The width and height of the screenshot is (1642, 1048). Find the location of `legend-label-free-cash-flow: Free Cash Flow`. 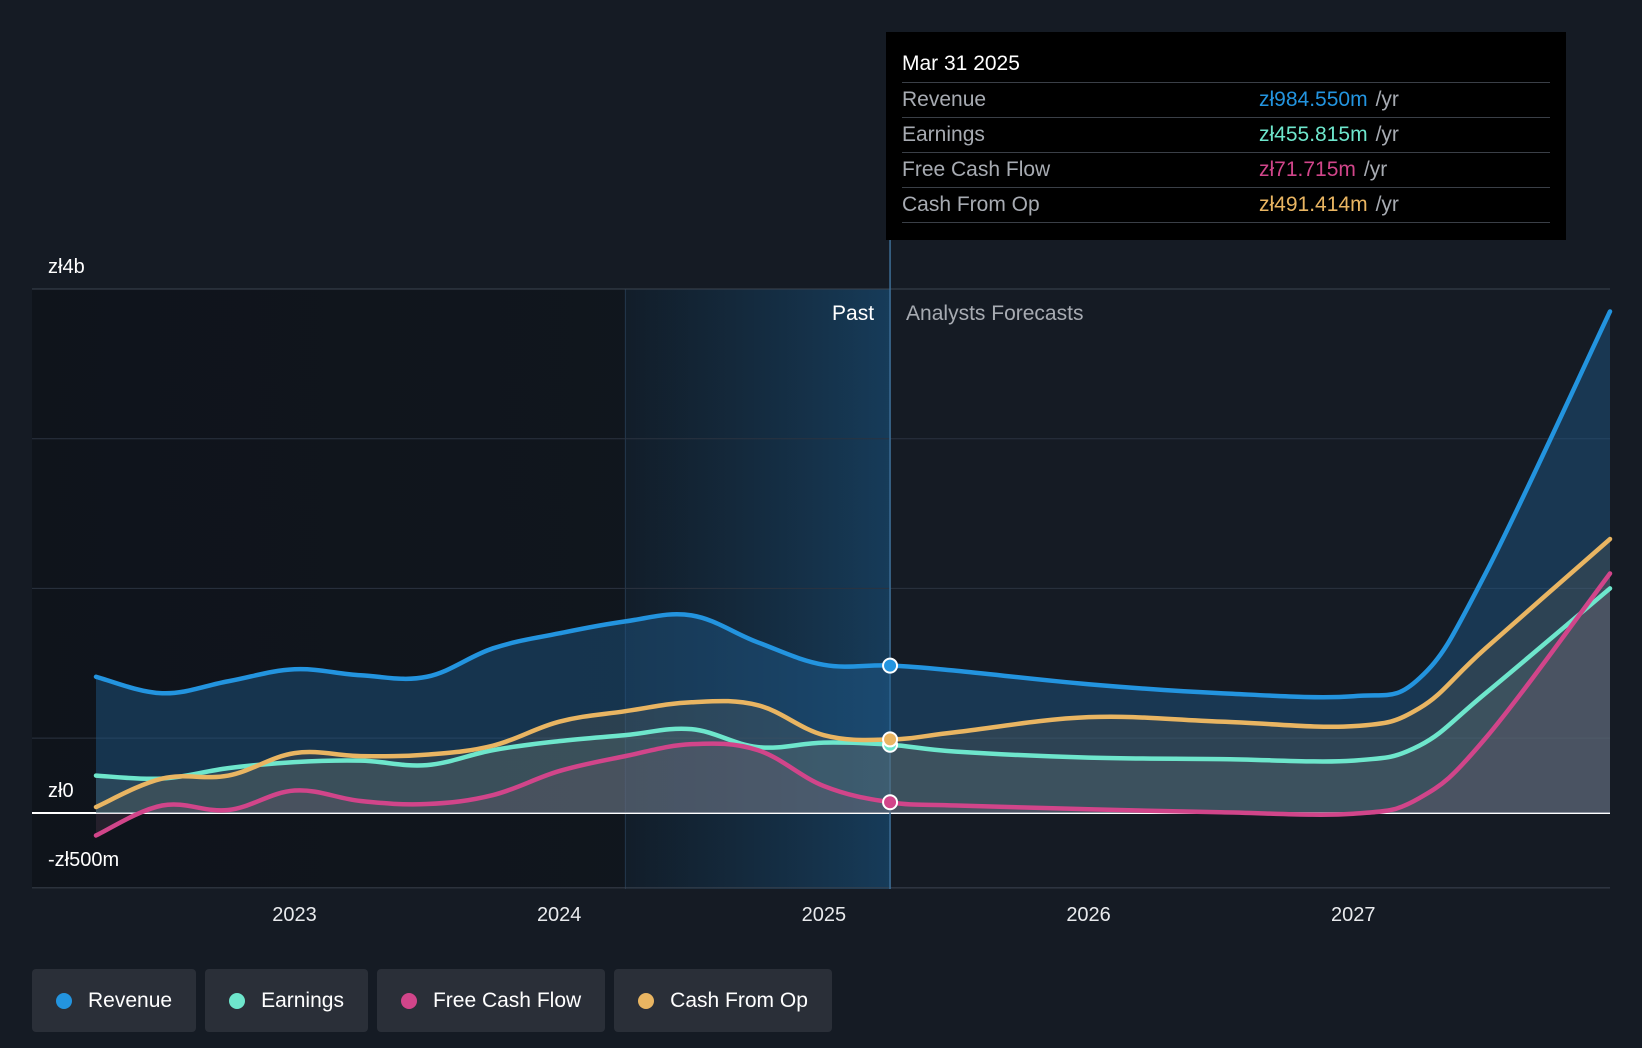

legend-label-free-cash-flow: Free Cash Flow is located at coordinates (507, 1000).